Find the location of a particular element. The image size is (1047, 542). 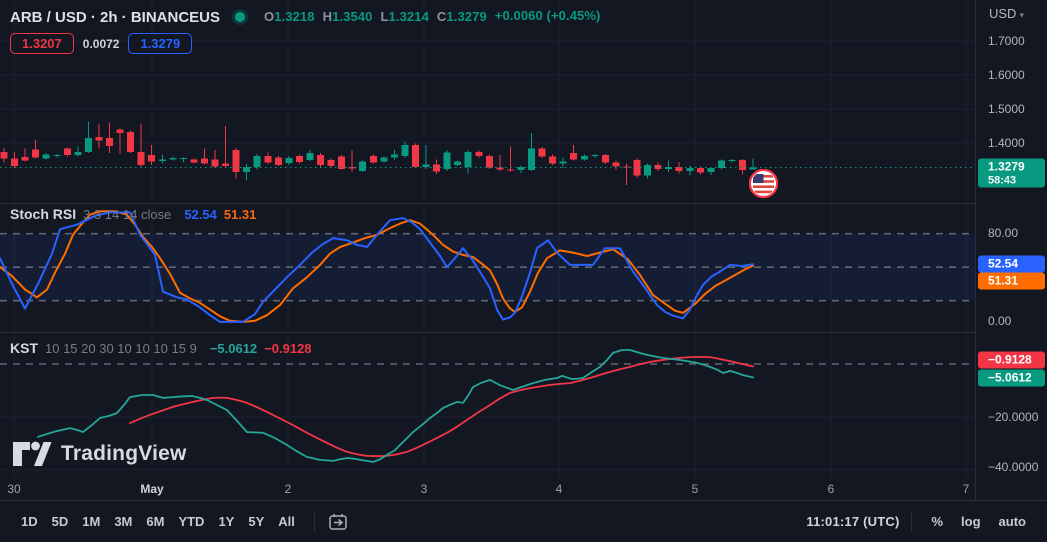

range-button-all: All is located at coordinates (286, 521).